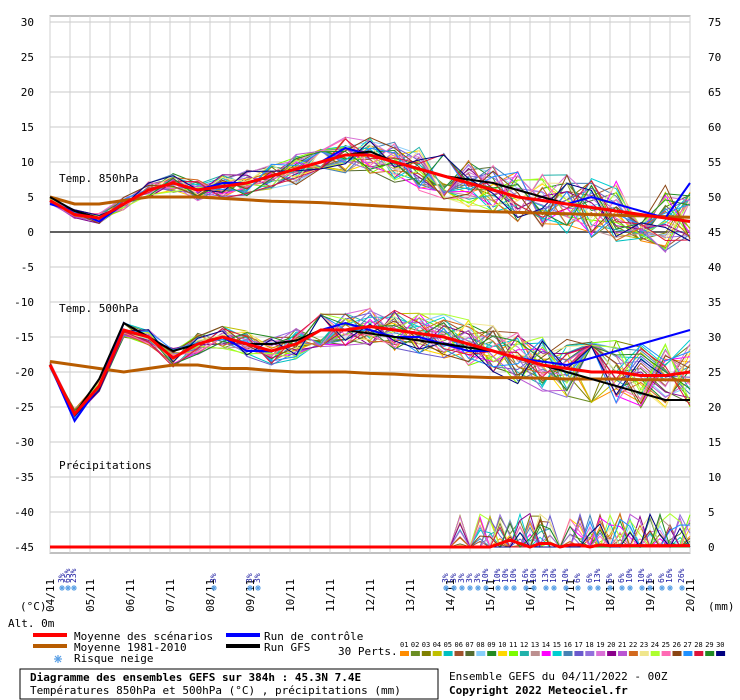 The image size is (740, 700). What do you see at coordinates (290, 595) in the screenshot?
I see `x-tick-label: 10/11` at bounding box center [290, 595].